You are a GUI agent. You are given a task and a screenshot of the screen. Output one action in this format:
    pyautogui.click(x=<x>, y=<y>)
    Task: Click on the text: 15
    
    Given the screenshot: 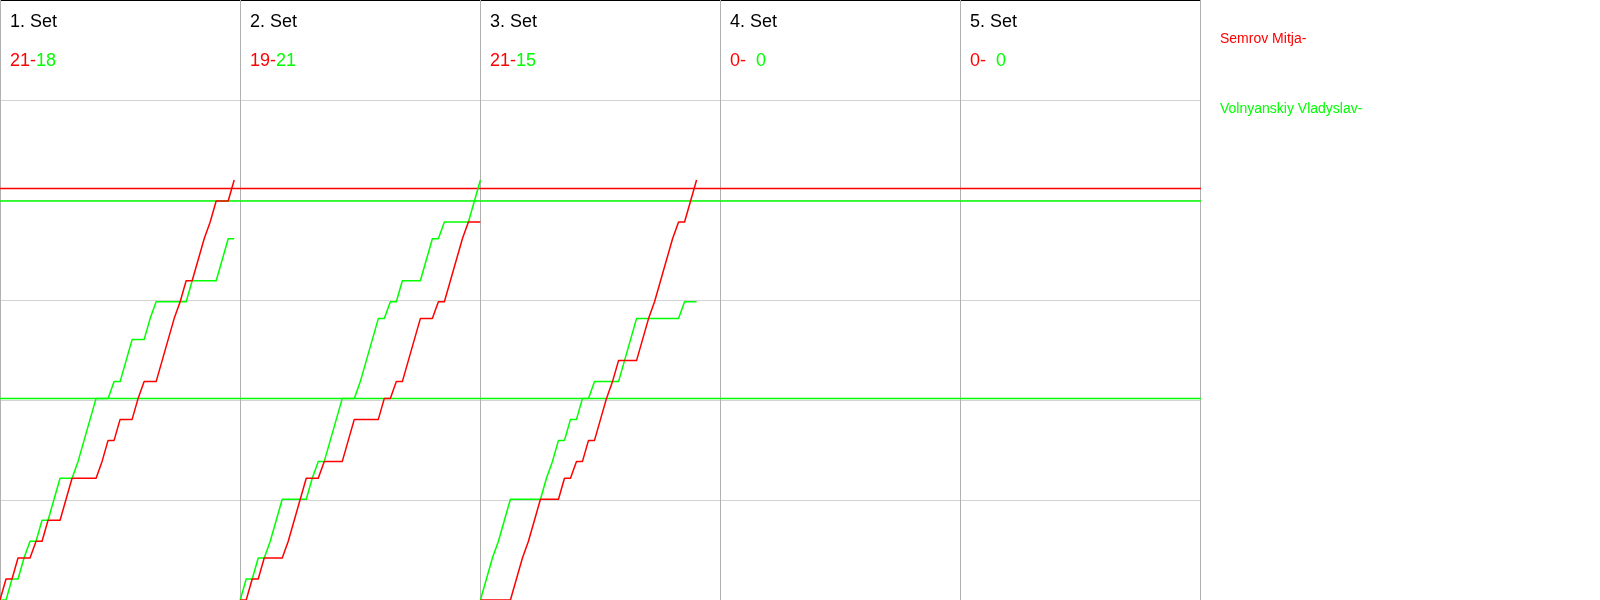 What is the action you would take?
    pyautogui.click(x=526, y=59)
    